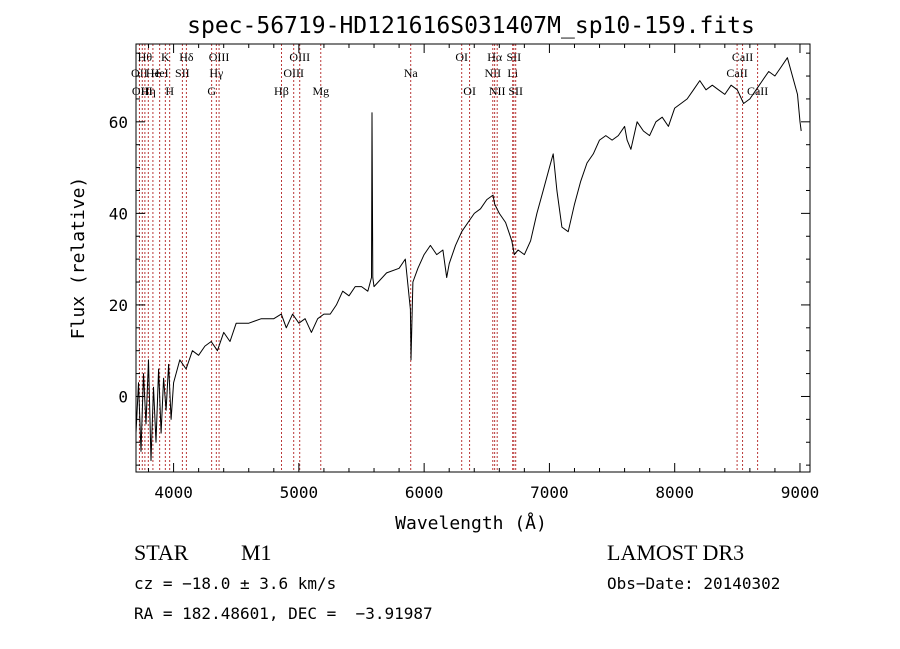 The width and height of the screenshot is (900, 649). I want to click on line-label-22: NII, so click(497, 91).